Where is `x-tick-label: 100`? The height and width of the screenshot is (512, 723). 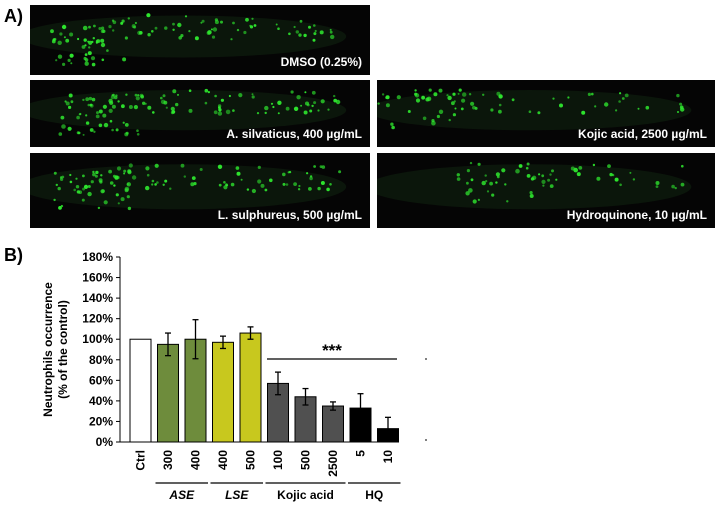 x-tick-label: 100 is located at coordinates (278, 460).